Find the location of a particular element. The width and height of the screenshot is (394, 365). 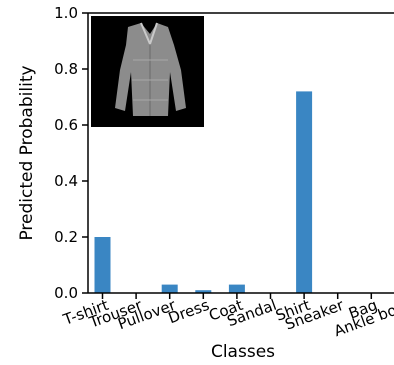

y-tick-label: 0.0 is located at coordinates (66, 293).